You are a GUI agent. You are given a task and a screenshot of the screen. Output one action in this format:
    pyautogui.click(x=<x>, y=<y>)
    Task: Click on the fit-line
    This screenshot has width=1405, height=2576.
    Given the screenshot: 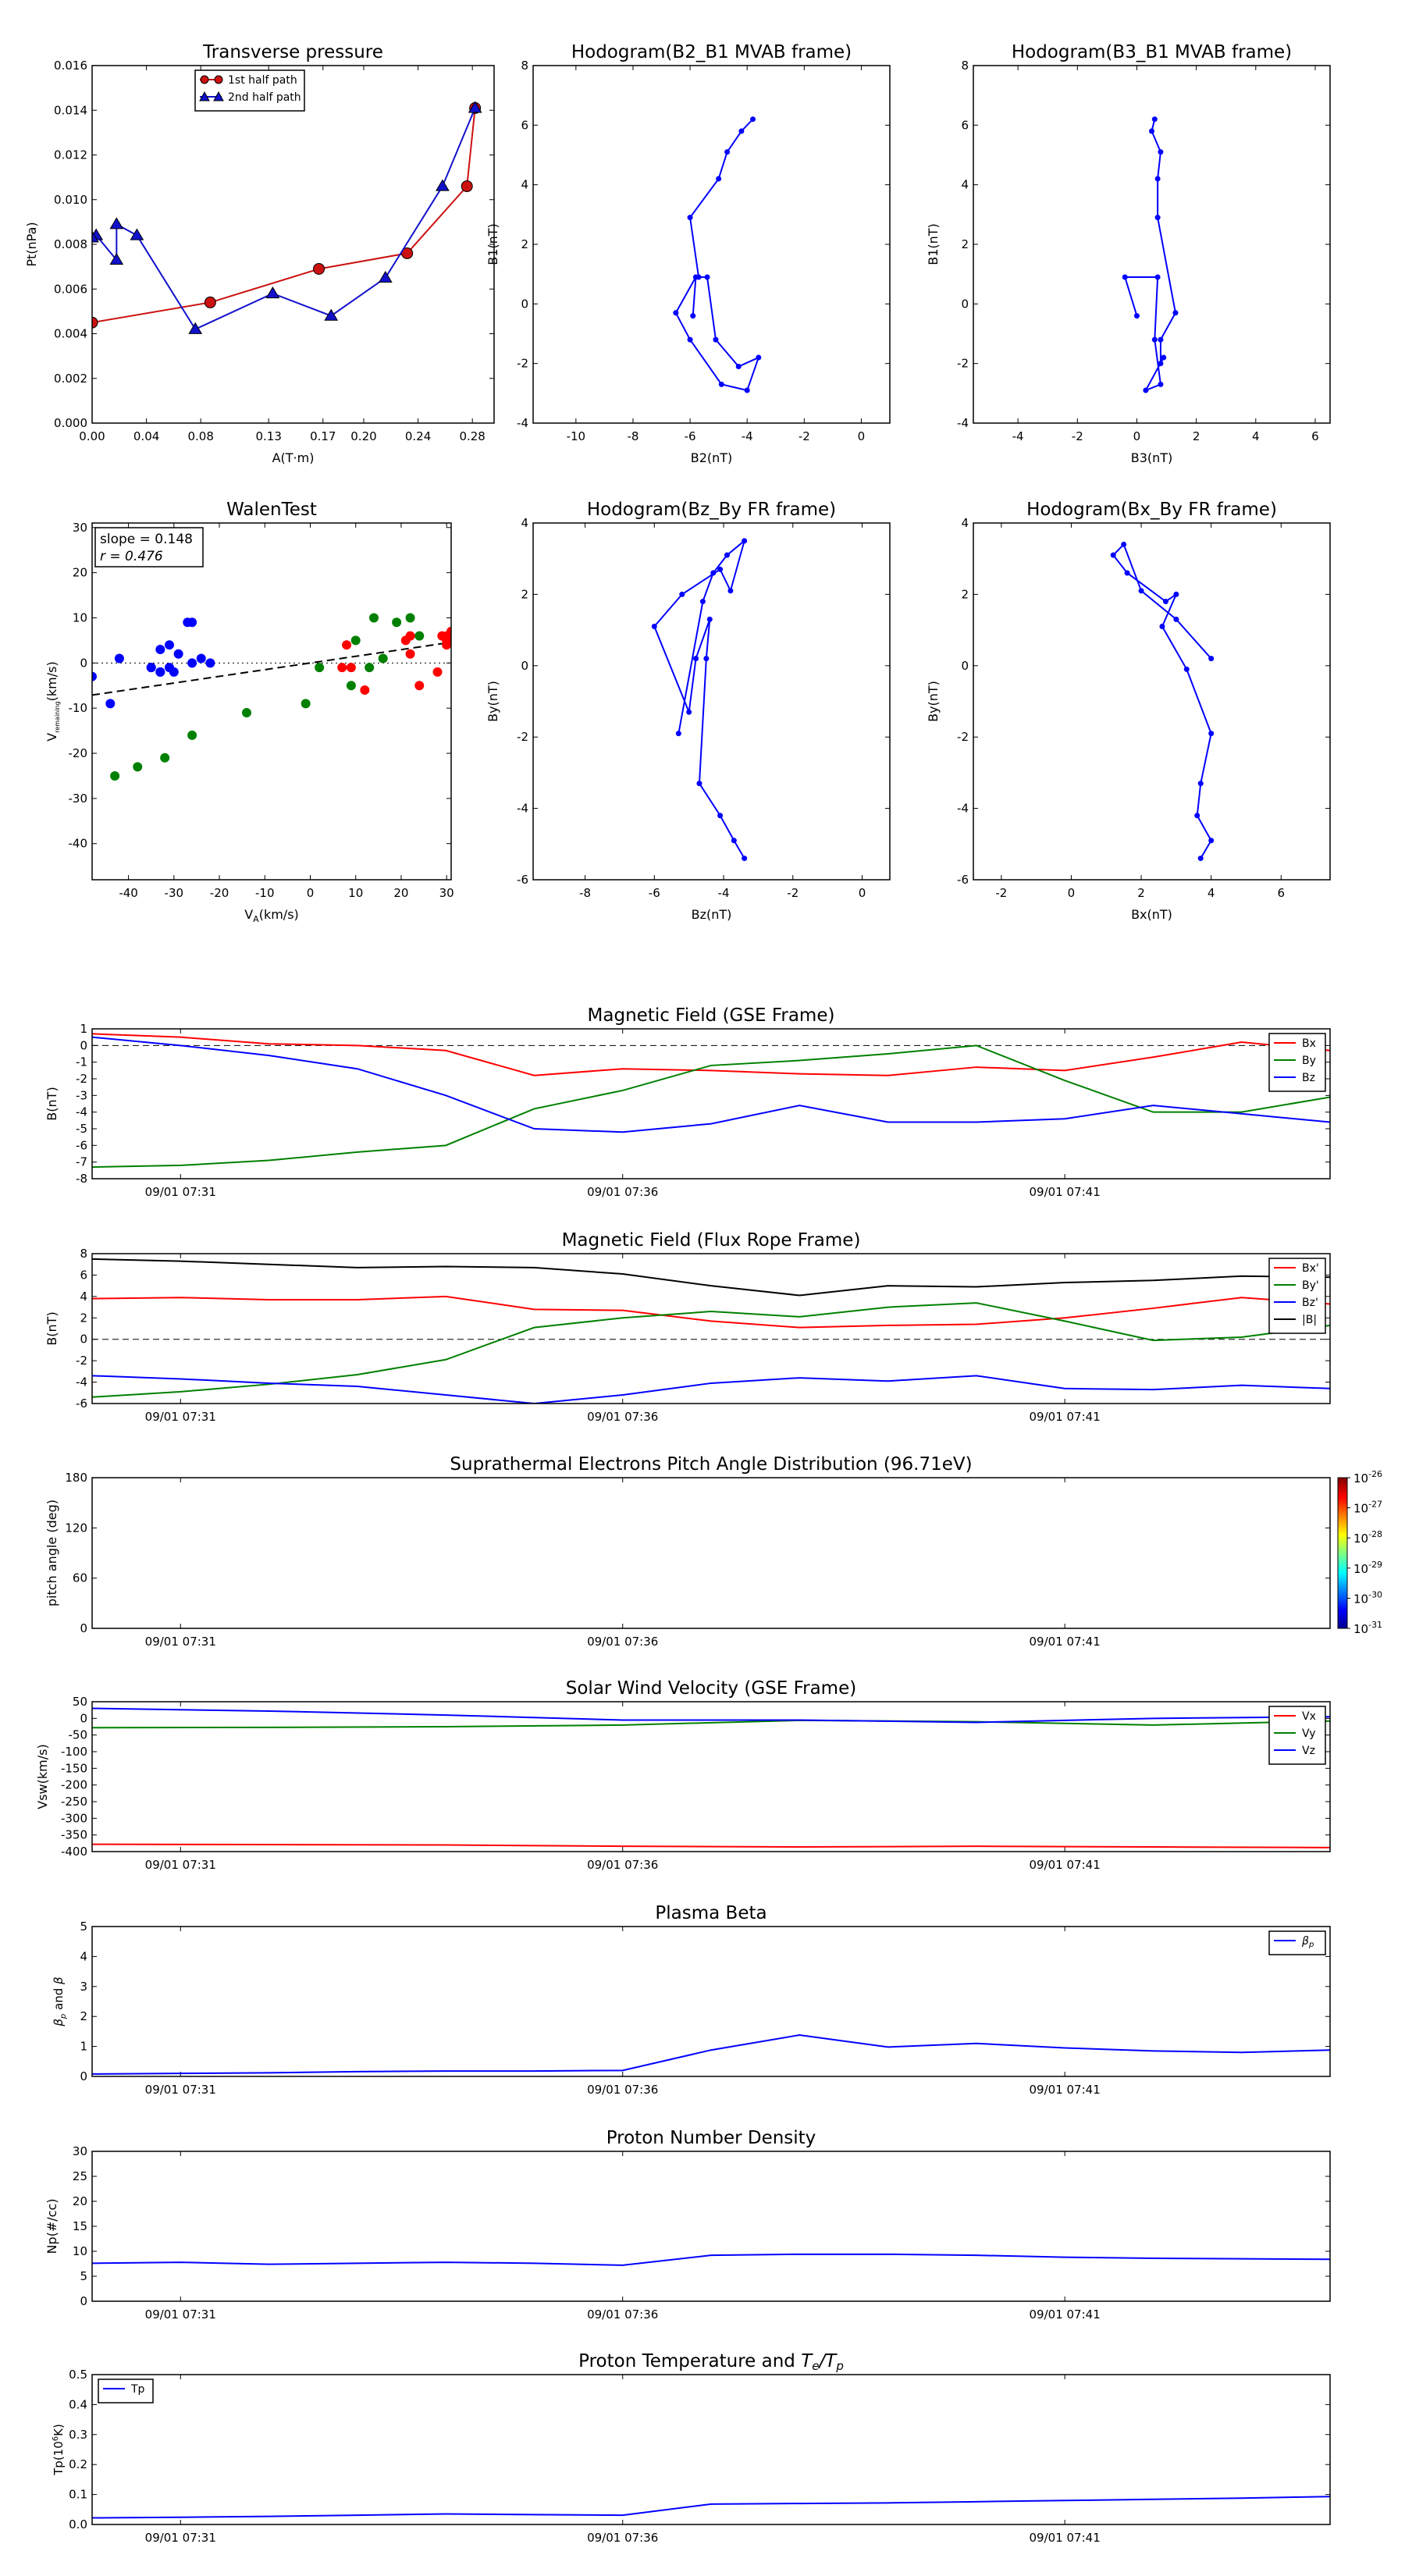 What is the action you would take?
    pyautogui.click(x=271, y=668)
    